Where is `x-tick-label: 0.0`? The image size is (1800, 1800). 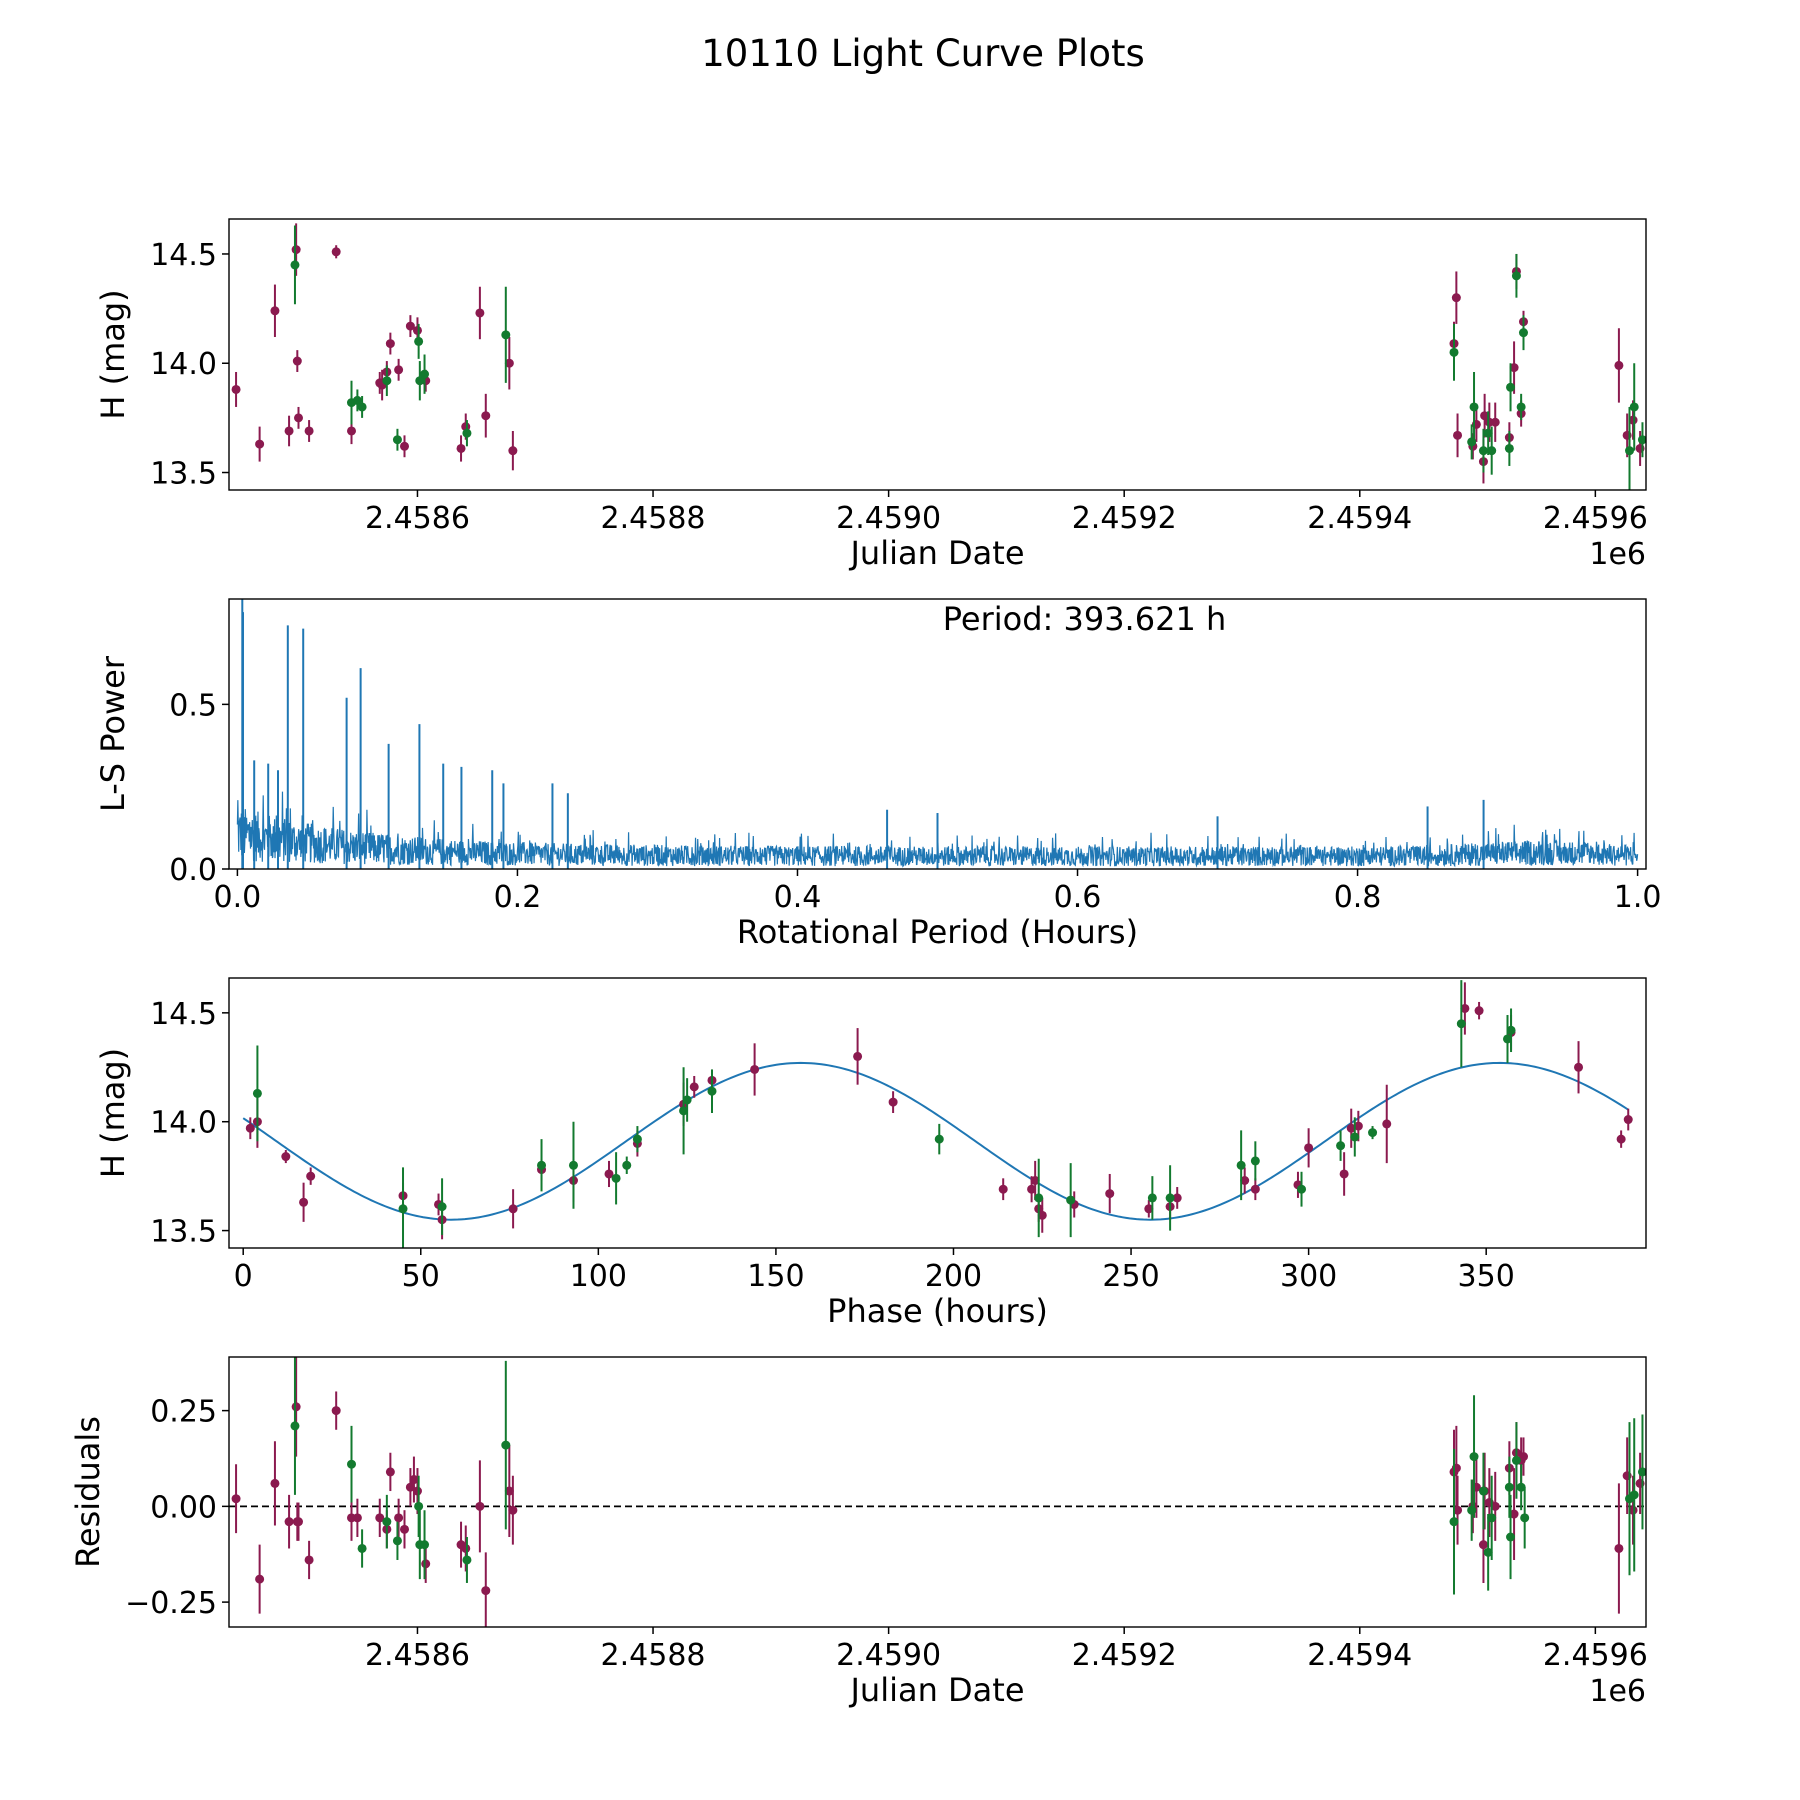 x-tick-label: 0.0 is located at coordinates (238, 897).